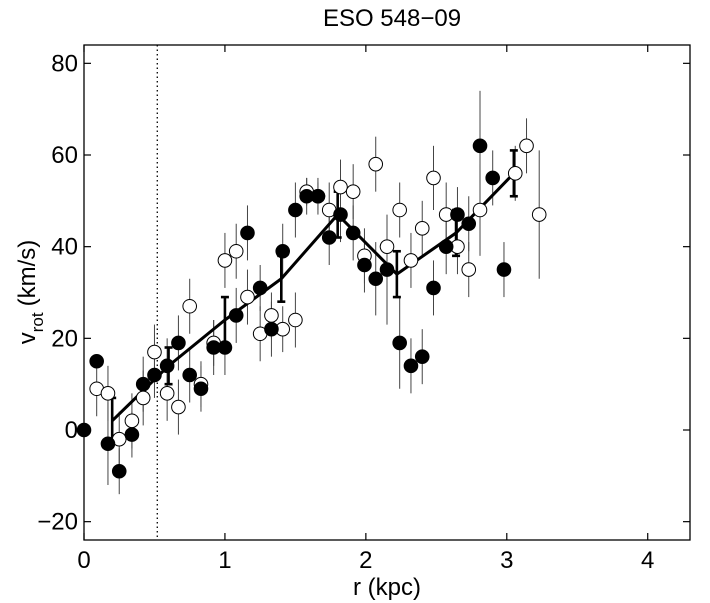 Image resolution: width=710 pixels, height=603 pixels. What do you see at coordinates (392, 18) in the screenshot?
I see `chart-title: ESO 548−09` at bounding box center [392, 18].